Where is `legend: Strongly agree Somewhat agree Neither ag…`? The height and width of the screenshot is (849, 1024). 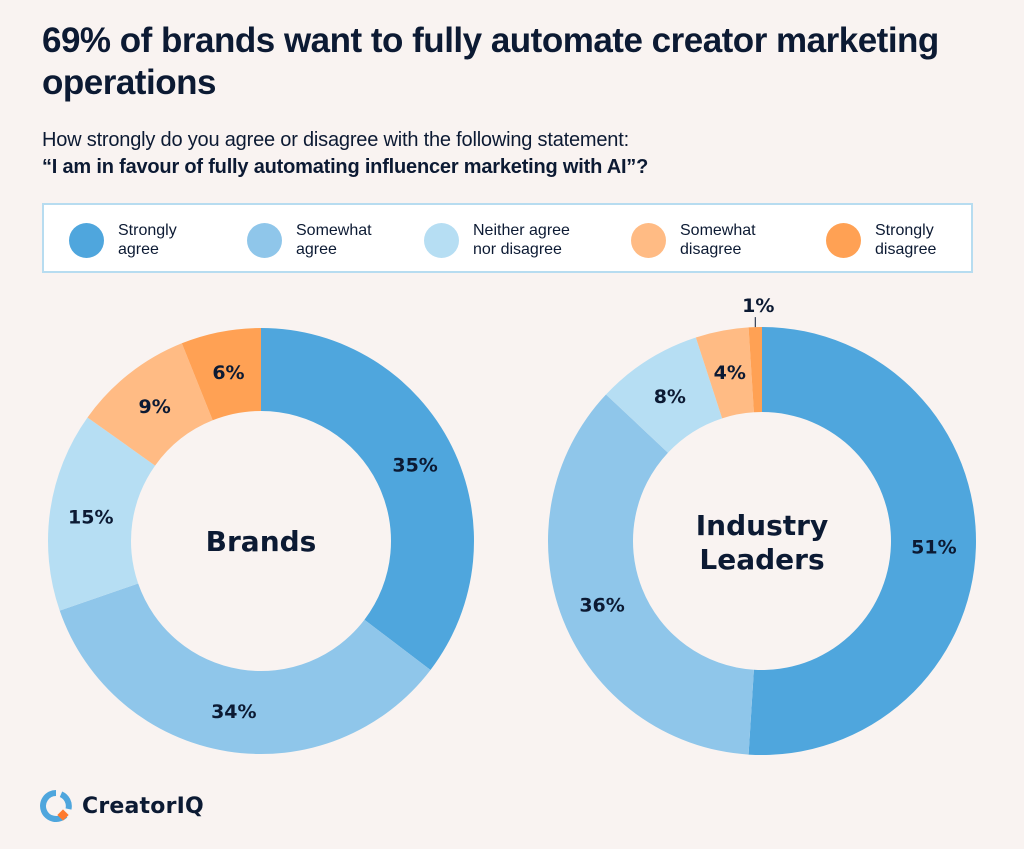 legend: Strongly agree Somewhat agree Neither ag… is located at coordinates (507, 238).